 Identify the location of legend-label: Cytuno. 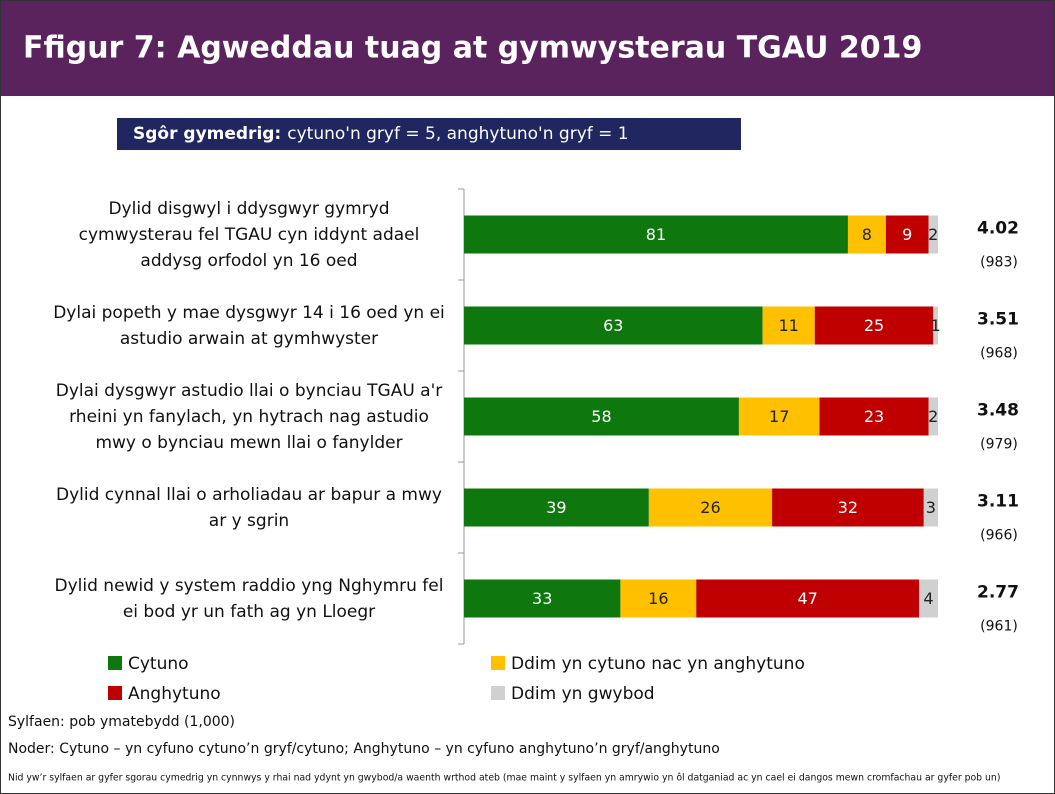
(158, 664).